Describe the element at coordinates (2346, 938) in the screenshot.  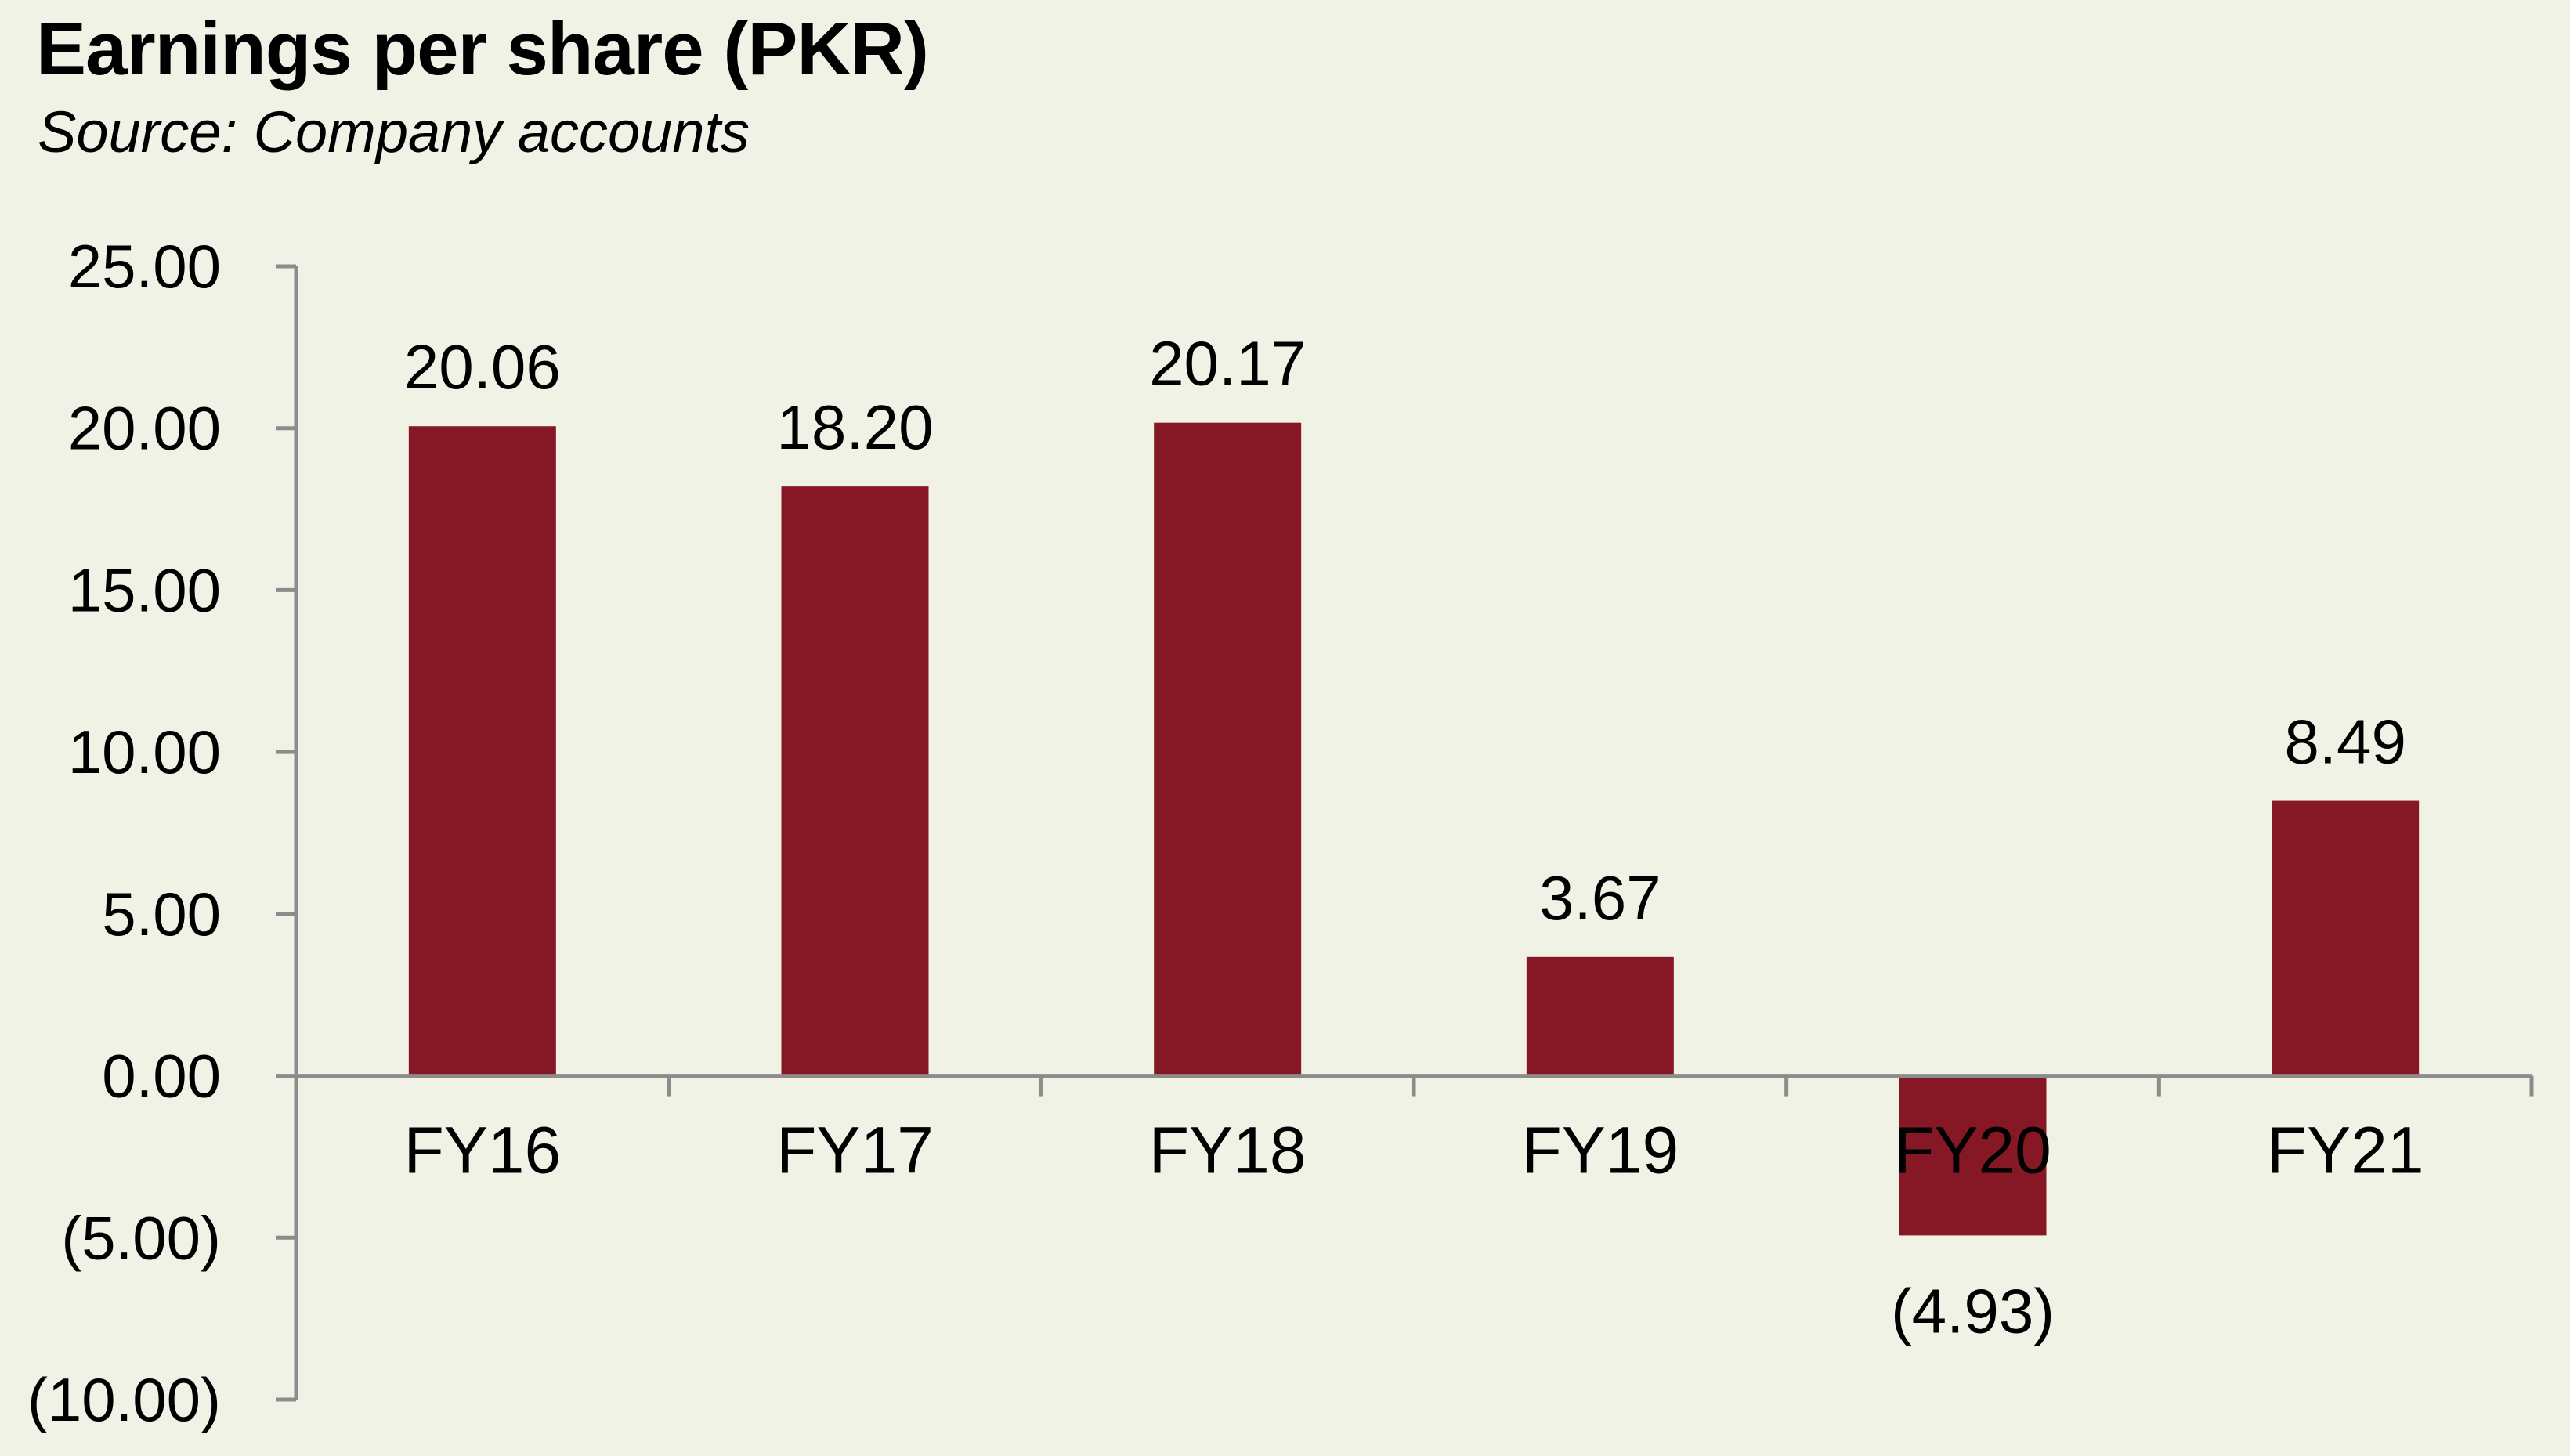
I see `bar-fy21` at that location.